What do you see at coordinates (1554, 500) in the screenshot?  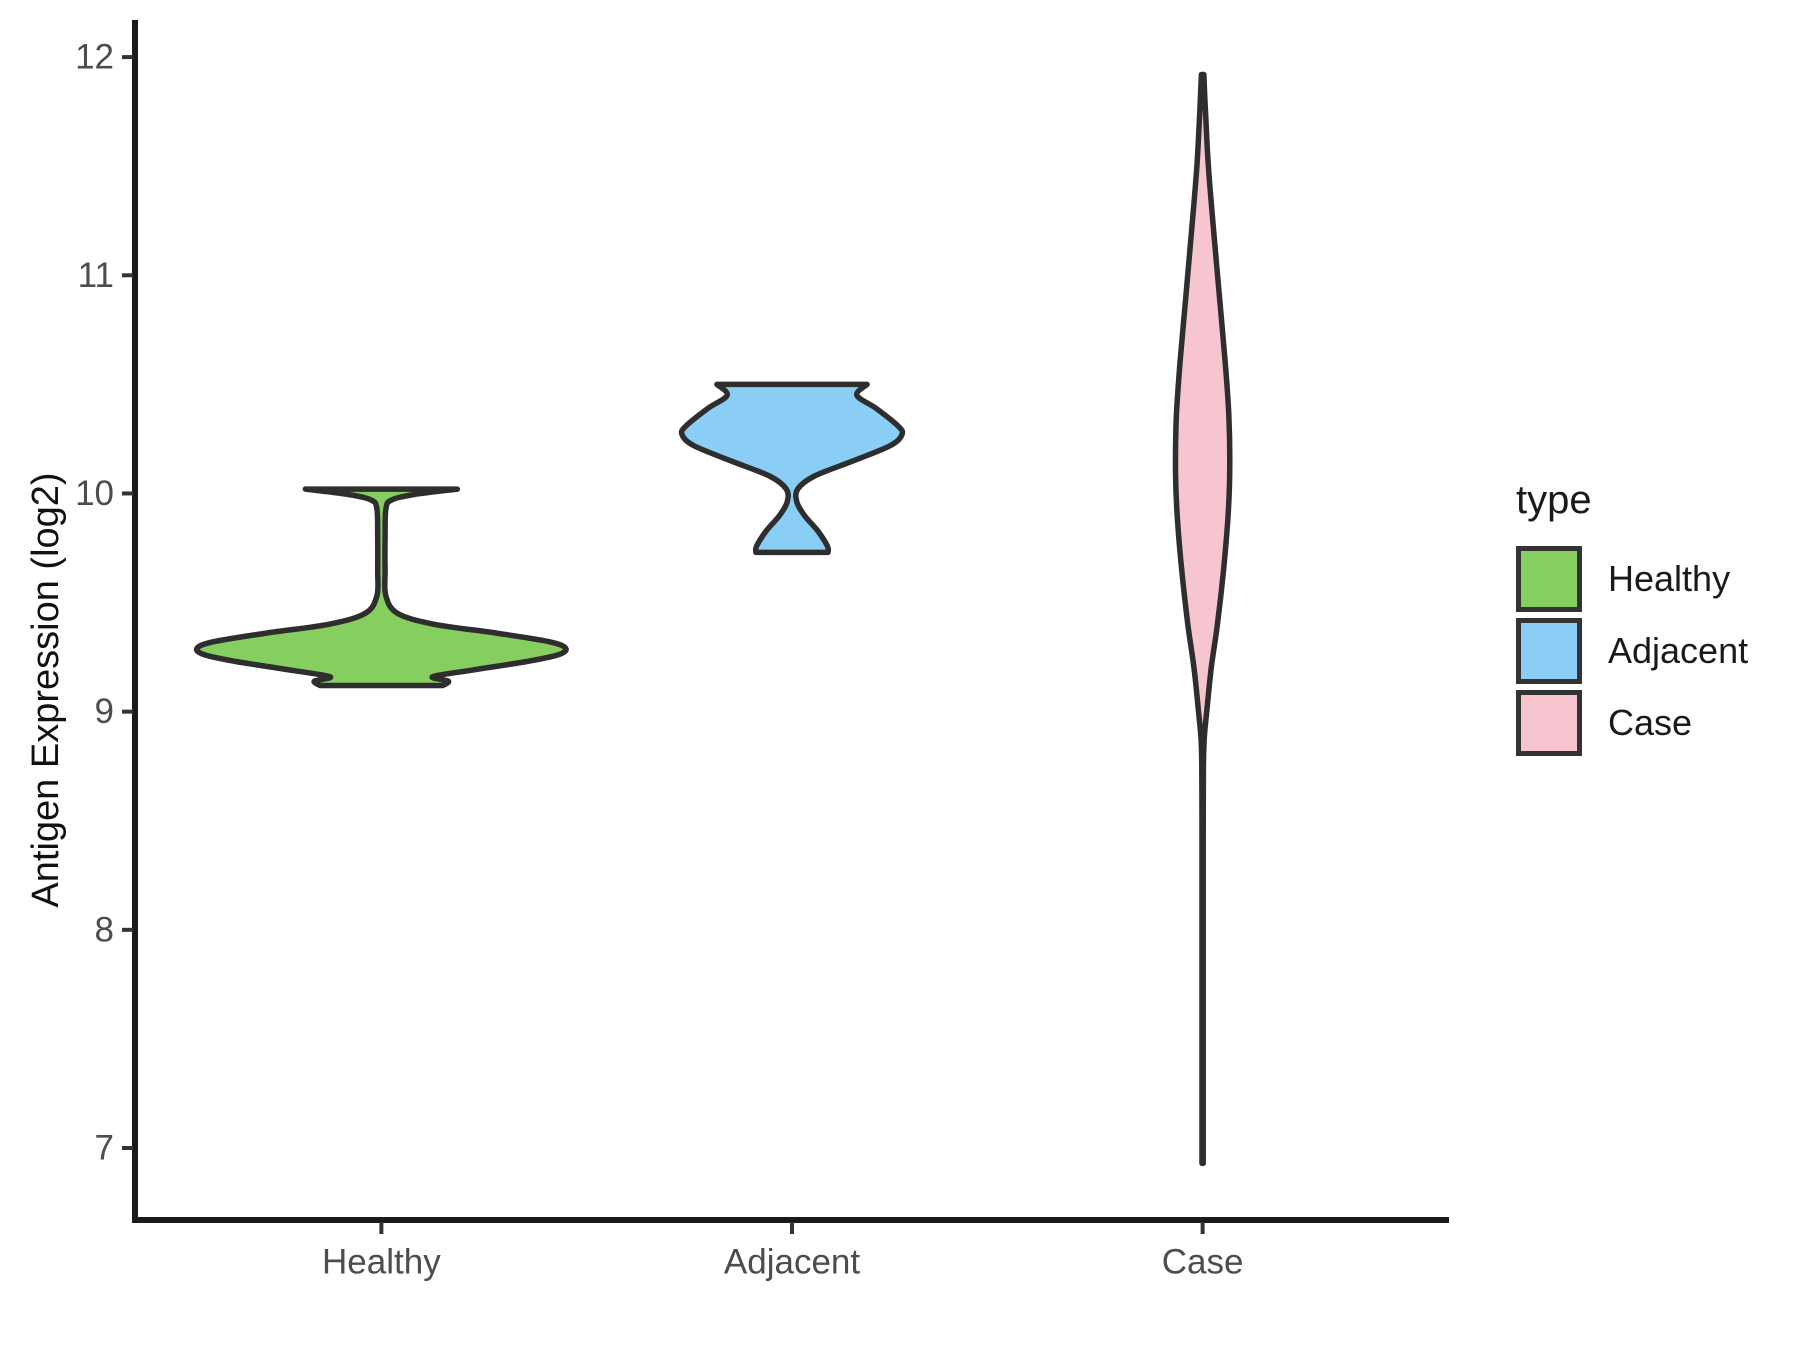 I see `legend-title: type` at bounding box center [1554, 500].